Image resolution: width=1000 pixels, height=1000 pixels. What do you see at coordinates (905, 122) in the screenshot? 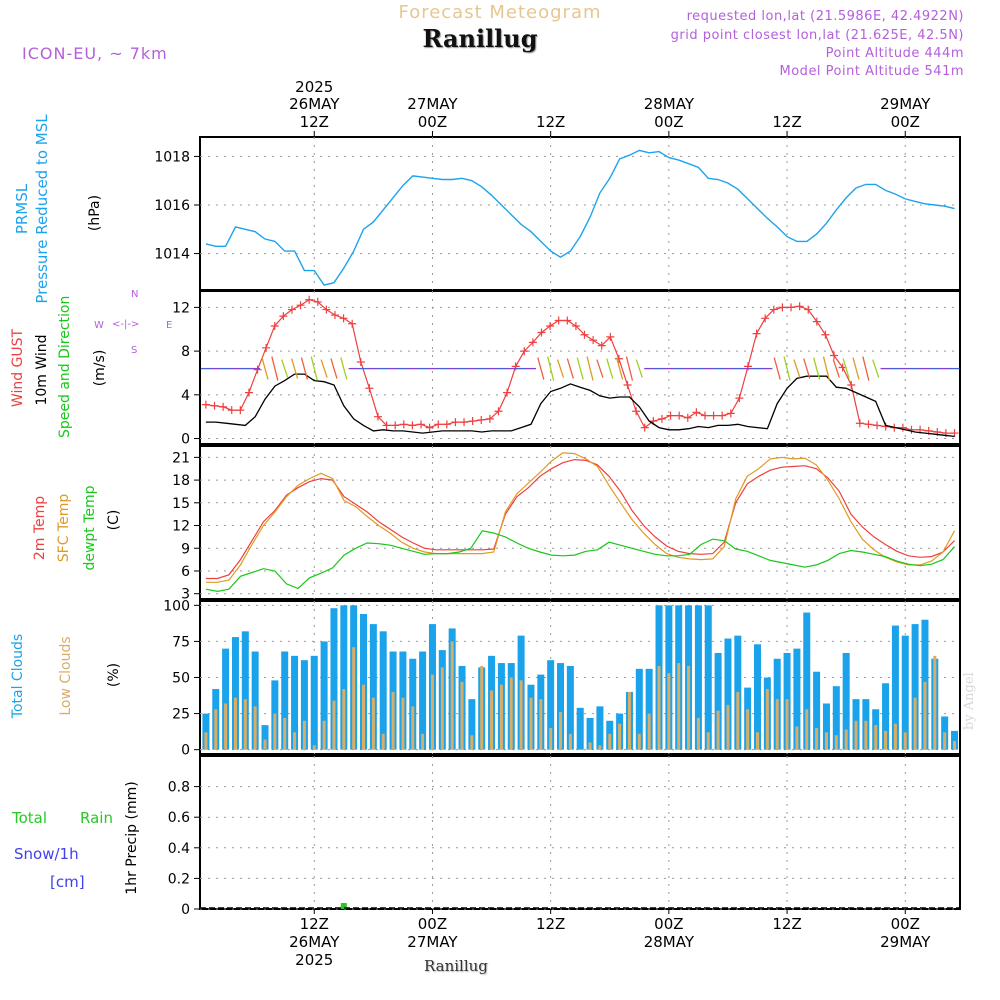
I see `top-date-hour: 00Z` at bounding box center [905, 122].